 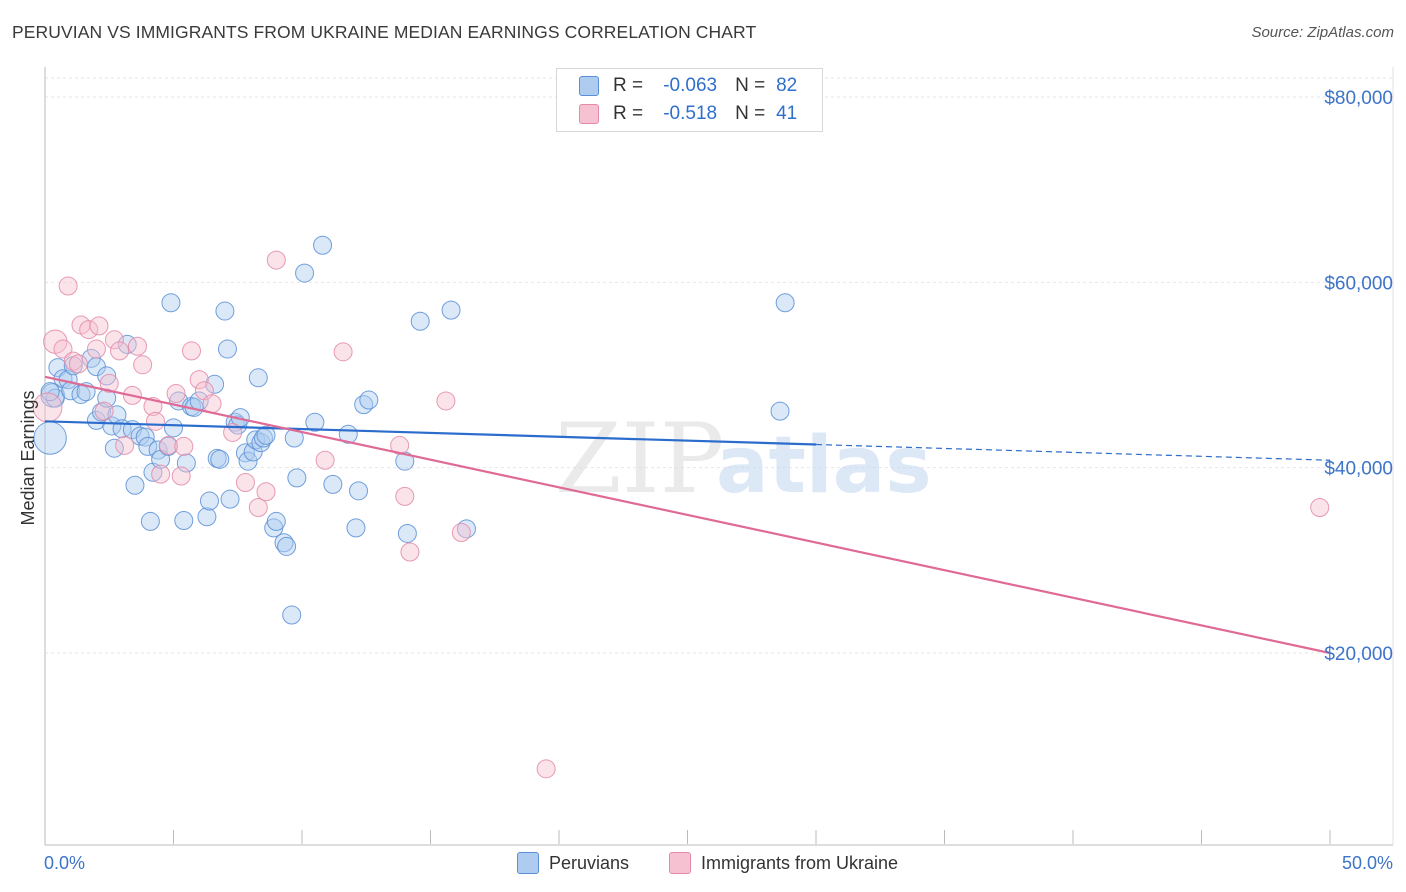 I want to click on x-tick-label: 50.0%, so click(x=1367, y=863).